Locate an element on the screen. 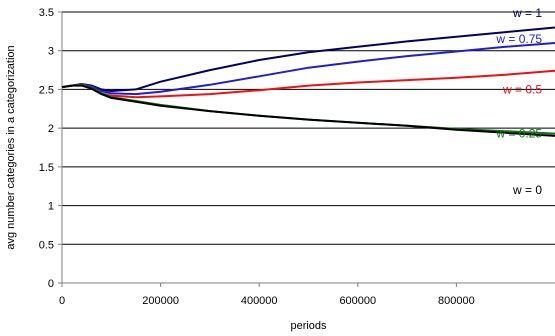 This screenshot has height=336, width=555. y-tick-label: 0.5 is located at coordinates (46, 245).